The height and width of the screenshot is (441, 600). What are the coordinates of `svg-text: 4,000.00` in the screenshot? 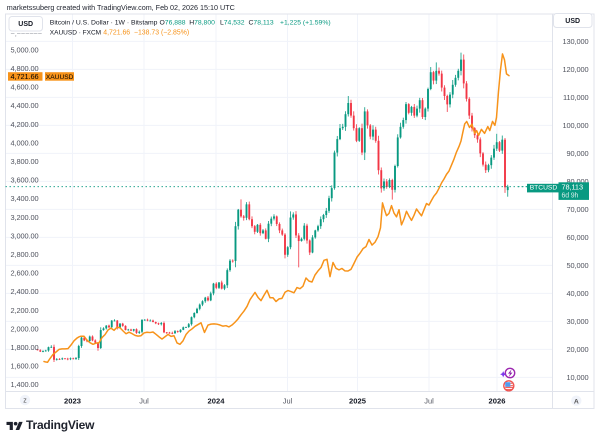 It's located at (25, 142).